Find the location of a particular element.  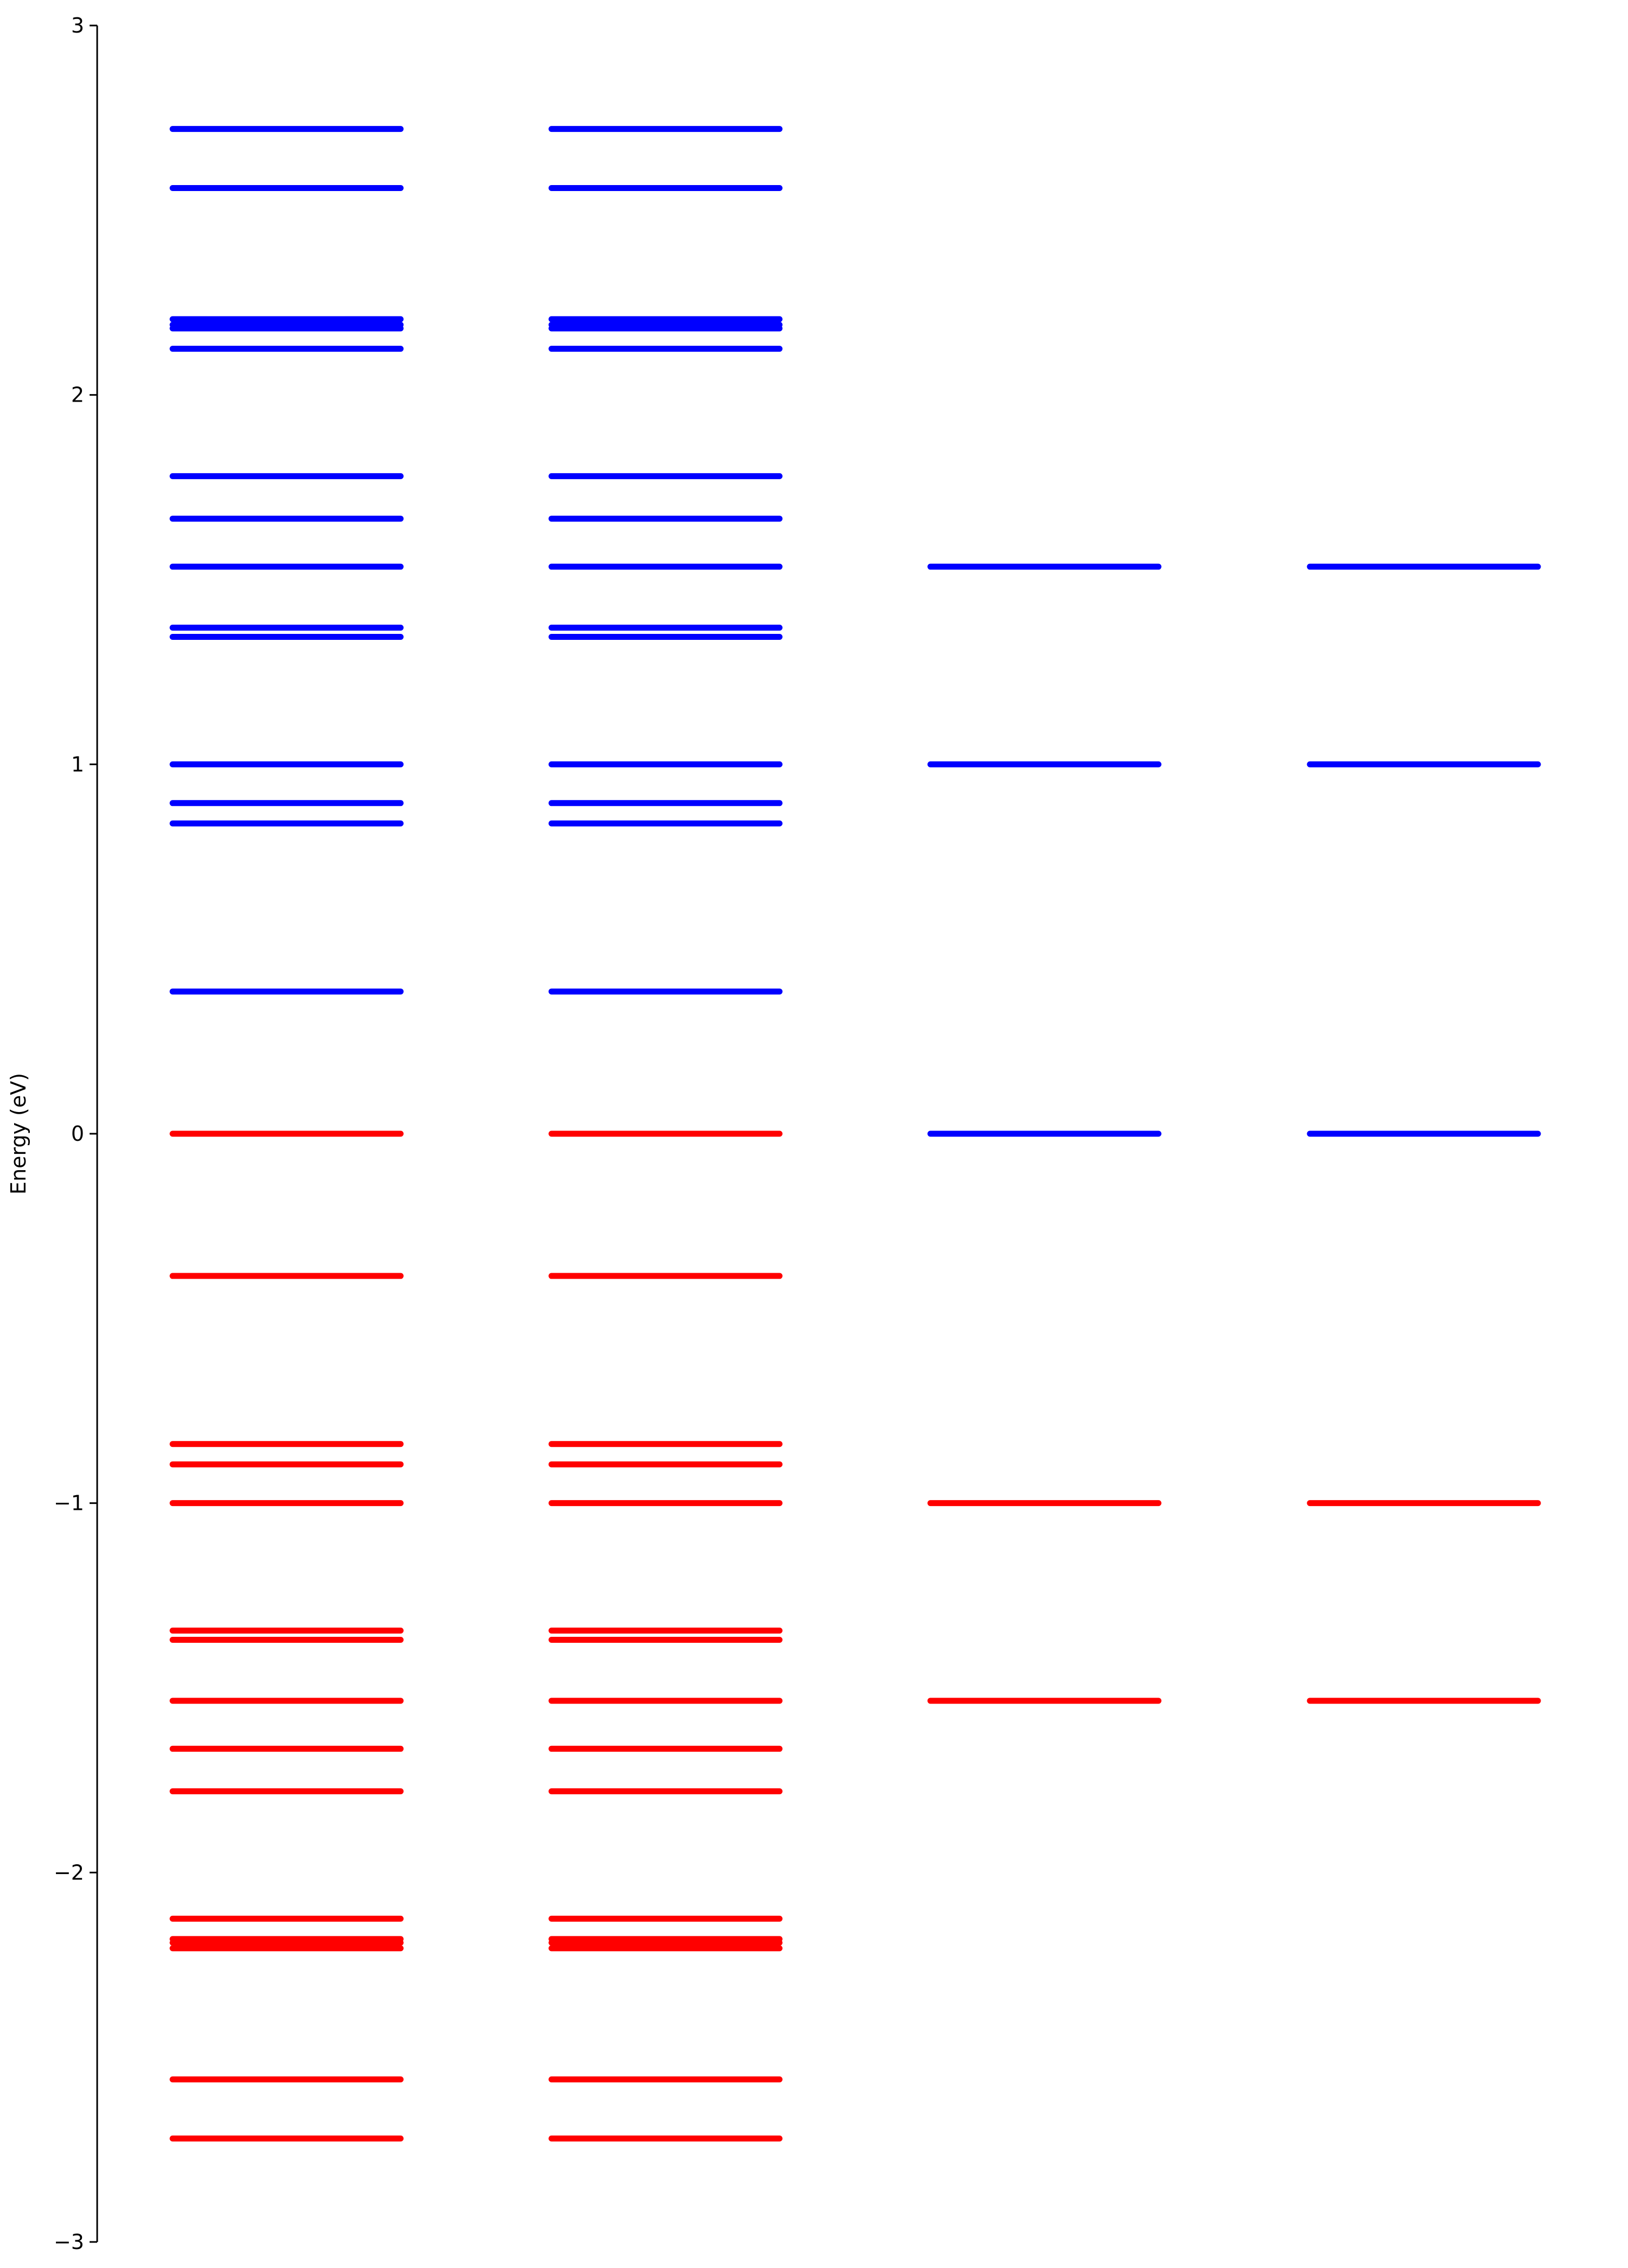

y-axis: 3 2 1 0 −1 −2 −3 is located at coordinates (76, 1134).